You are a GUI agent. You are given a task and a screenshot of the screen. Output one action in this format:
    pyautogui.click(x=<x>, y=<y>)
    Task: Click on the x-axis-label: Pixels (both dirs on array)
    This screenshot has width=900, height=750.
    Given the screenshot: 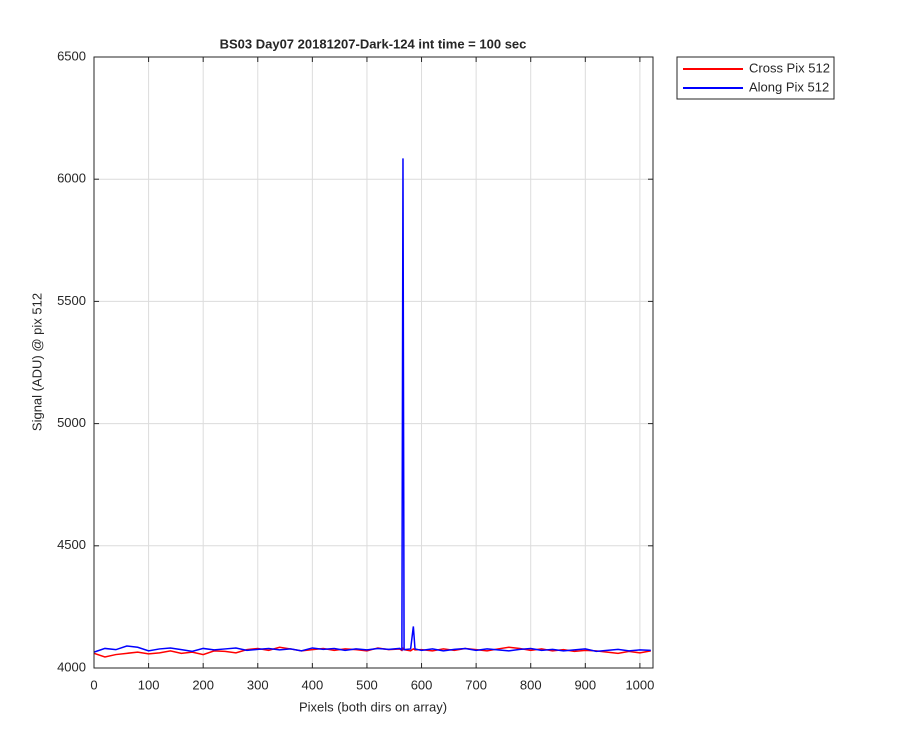 What is the action you would take?
    pyautogui.click(x=373, y=706)
    